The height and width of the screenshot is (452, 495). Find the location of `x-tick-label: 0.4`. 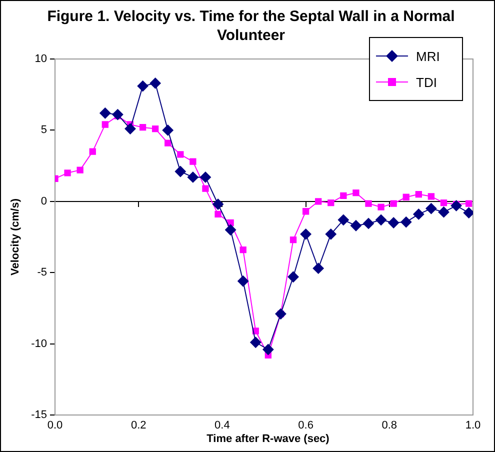

x-tick-label: 0.4 is located at coordinates (222, 426).